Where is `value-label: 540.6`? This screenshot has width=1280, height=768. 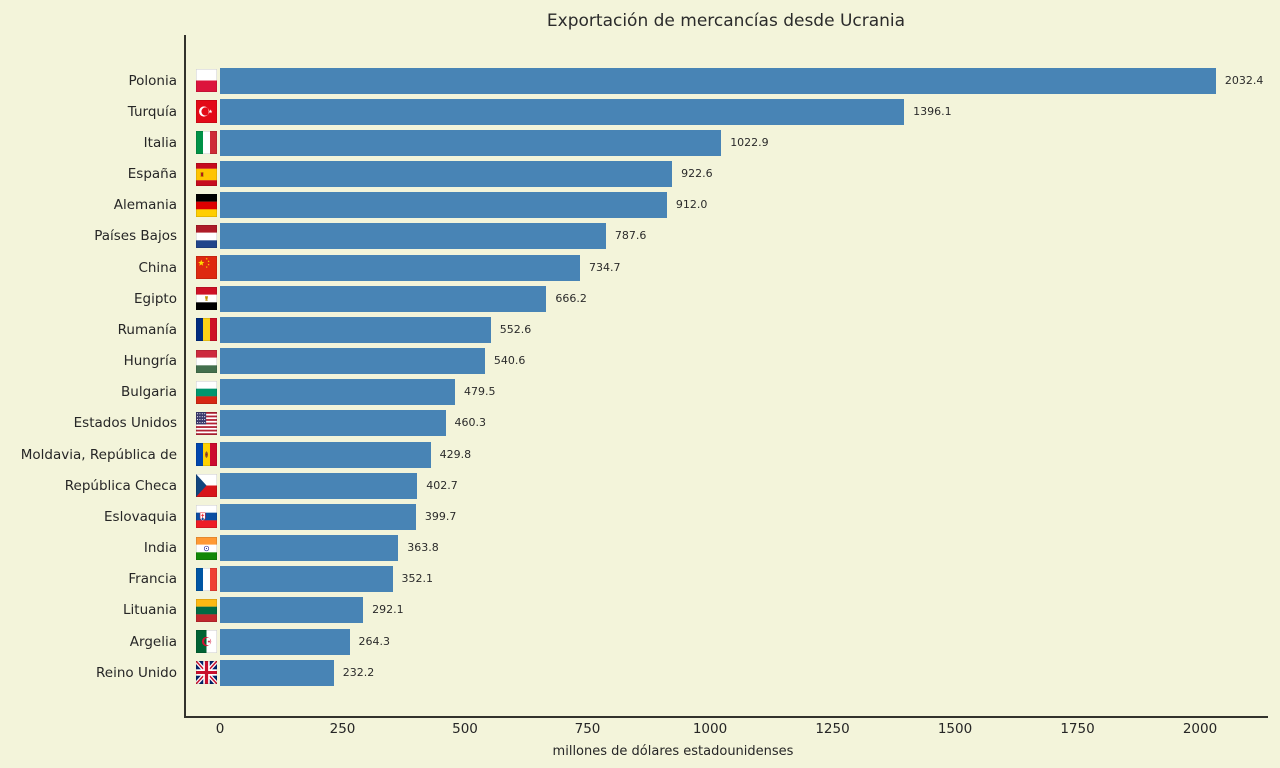 value-label: 540.6 is located at coordinates (509, 360).